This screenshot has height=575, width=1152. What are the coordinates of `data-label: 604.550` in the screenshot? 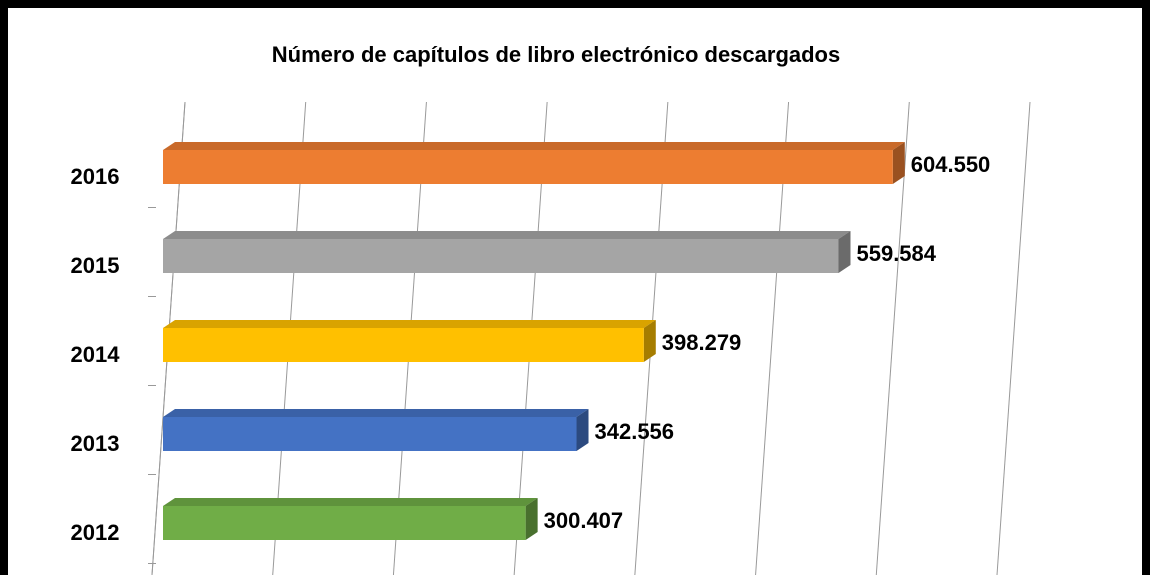 It's located at (951, 164).